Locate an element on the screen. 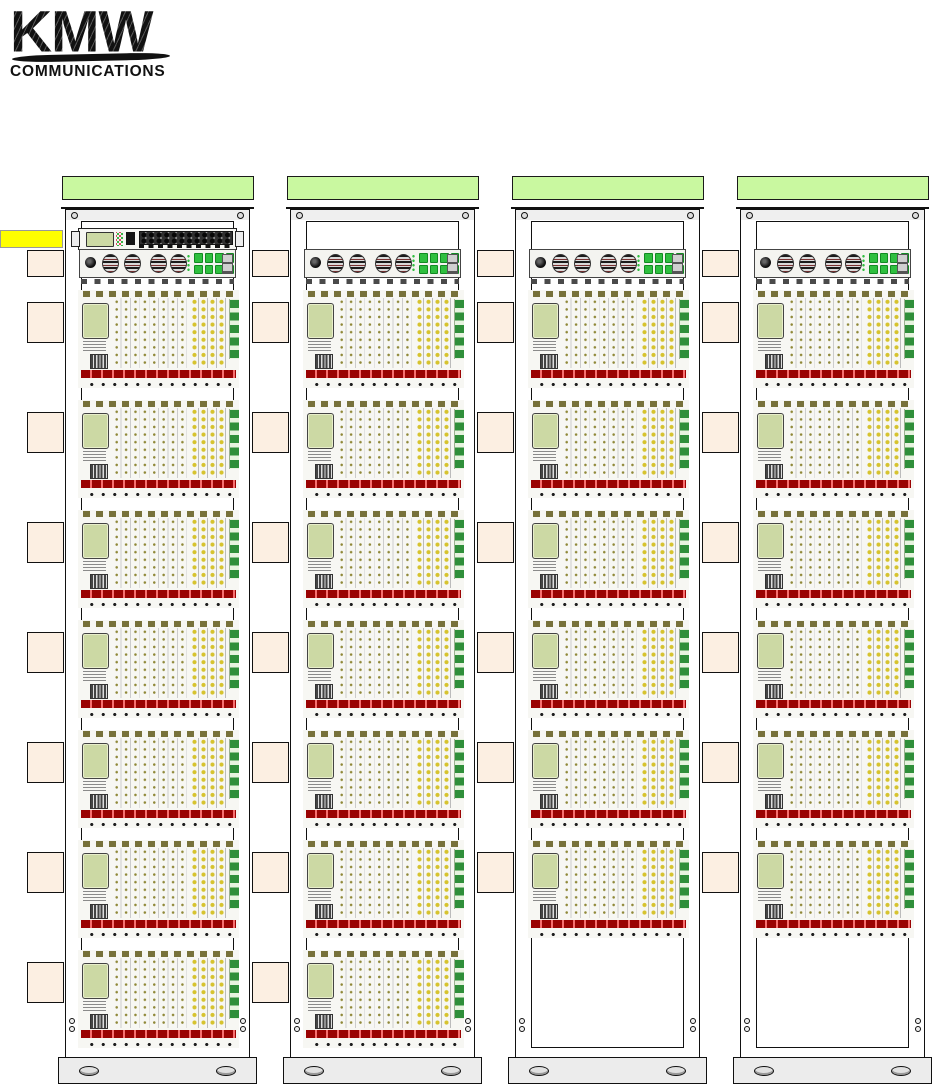 Image resolution: width=935 pixels, height=1084 pixels. cap-screw-icon is located at coordinates (749, 215).